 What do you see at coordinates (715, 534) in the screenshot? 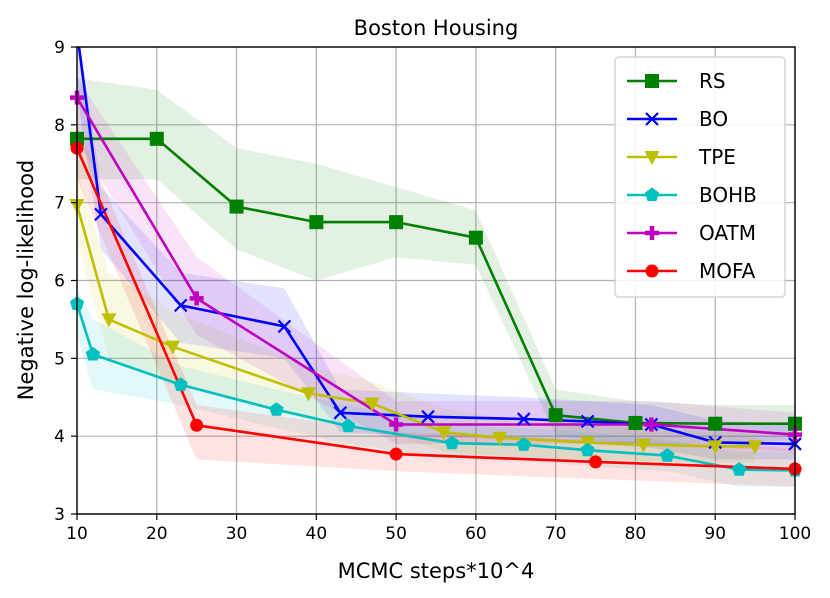
I see `x-tick-label: 90` at bounding box center [715, 534].